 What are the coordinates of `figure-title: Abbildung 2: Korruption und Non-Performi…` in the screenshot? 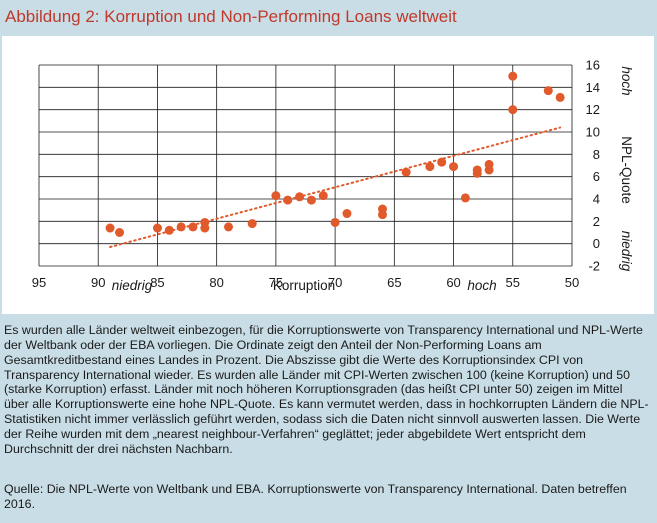 It's located at (231, 16).